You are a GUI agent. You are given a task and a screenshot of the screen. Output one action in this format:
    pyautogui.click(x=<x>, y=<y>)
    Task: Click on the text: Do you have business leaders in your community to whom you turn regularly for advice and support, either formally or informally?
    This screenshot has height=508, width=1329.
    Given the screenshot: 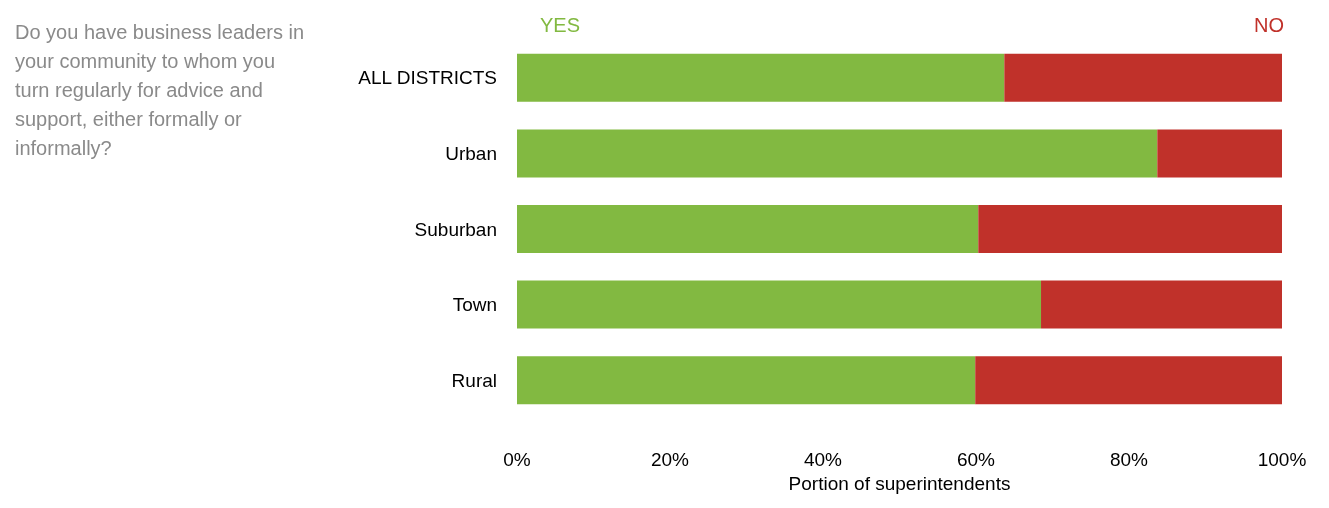 What is the action you would take?
    pyautogui.click(x=162, y=89)
    